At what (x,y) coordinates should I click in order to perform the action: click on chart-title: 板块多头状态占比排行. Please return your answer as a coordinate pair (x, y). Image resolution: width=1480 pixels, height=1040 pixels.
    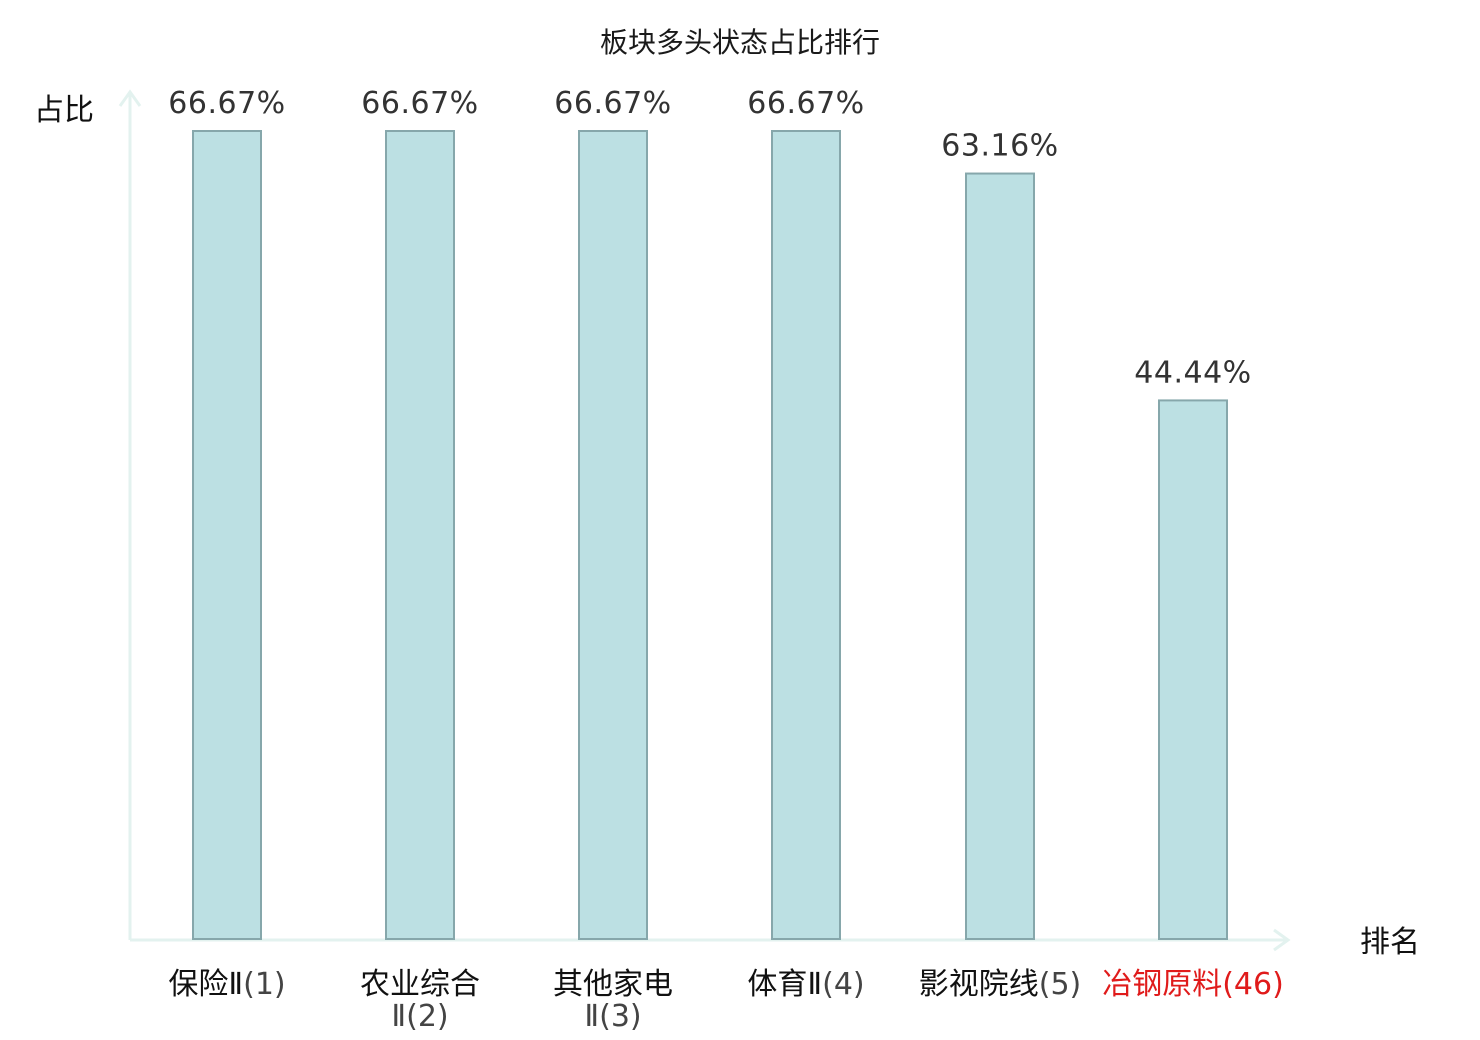
    Looking at the image, I should click on (740, 42).